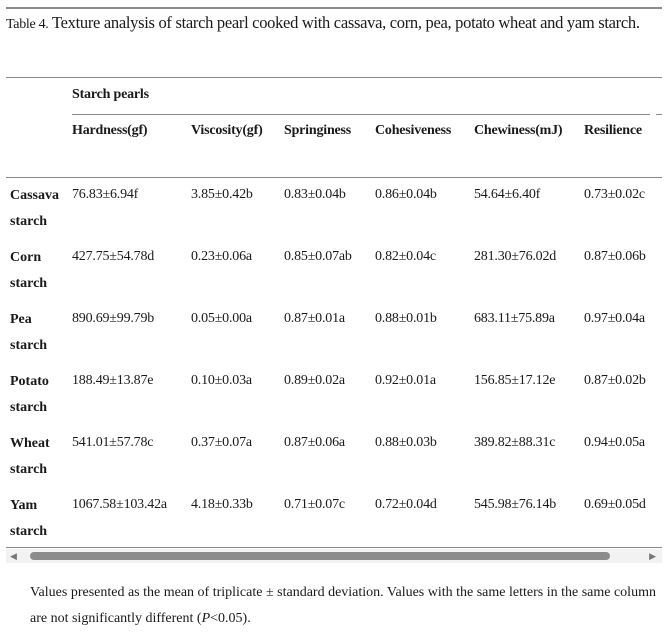 The image size is (672, 641). Describe the element at coordinates (405, 380) in the screenshot. I see `table-cell: 0.92±0.01a` at that location.